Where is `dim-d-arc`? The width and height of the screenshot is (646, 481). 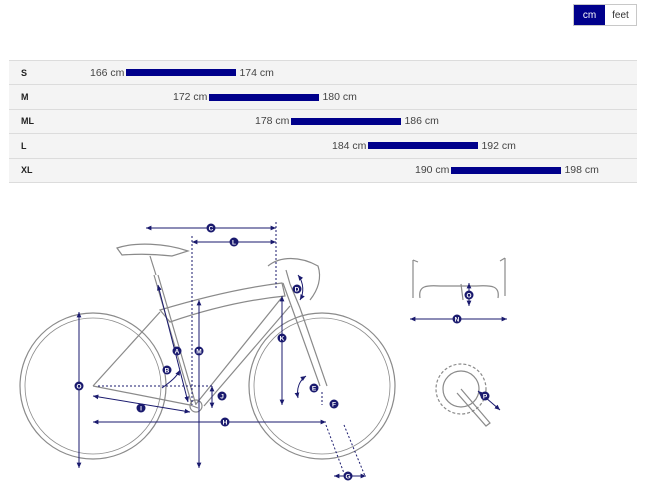 dim-d-arc is located at coordinates (301, 287).